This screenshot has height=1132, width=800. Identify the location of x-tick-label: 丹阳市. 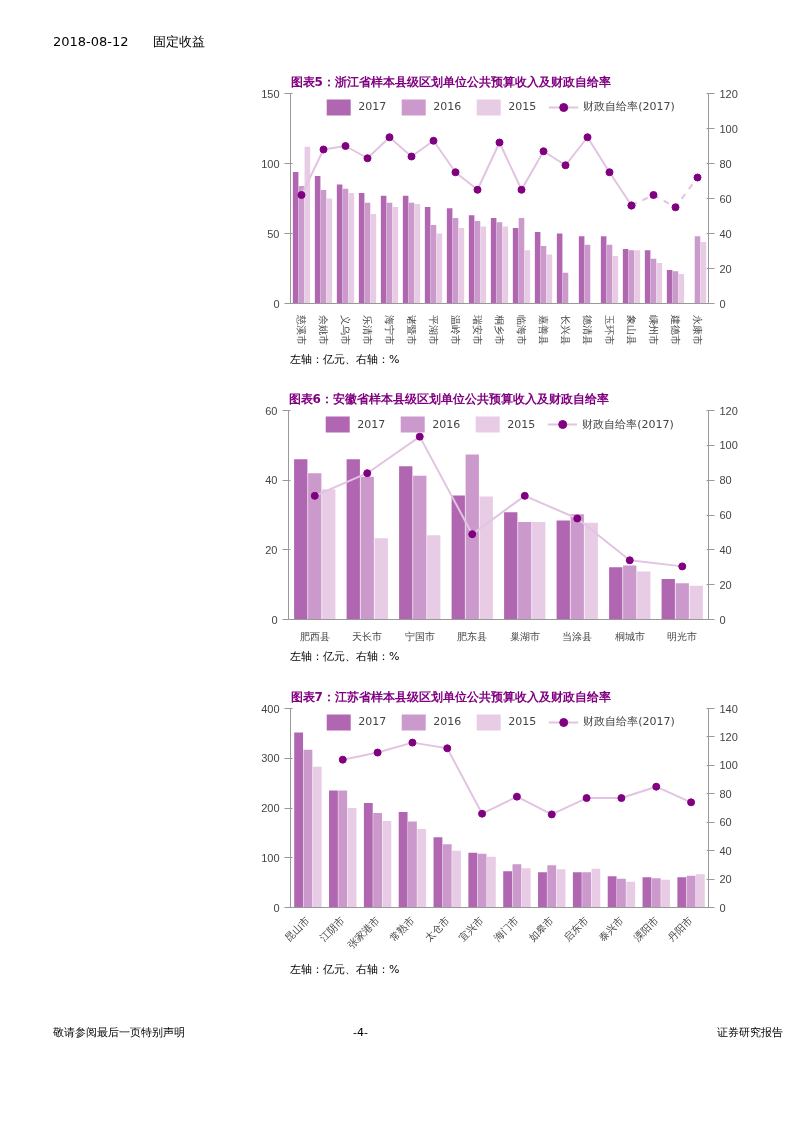
(680, 929).